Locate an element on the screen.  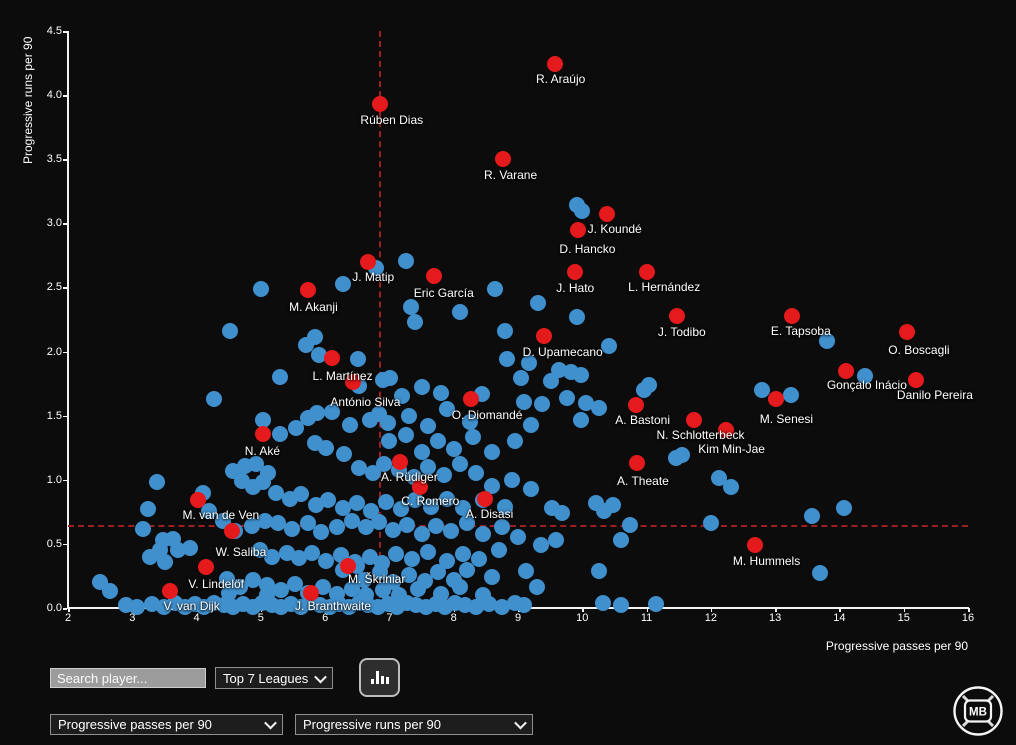
y-metric-select: Progressive runs per 90 is located at coordinates (414, 724).